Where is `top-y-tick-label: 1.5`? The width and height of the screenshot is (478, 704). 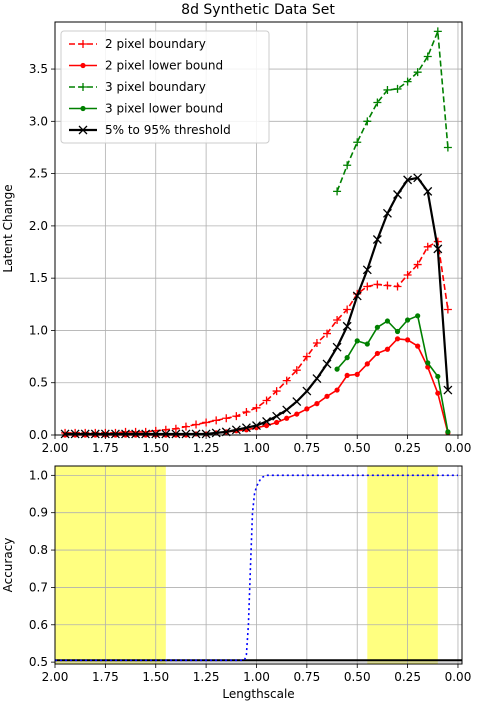
top-y-tick-label: 1.5 is located at coordinates (38, 278).